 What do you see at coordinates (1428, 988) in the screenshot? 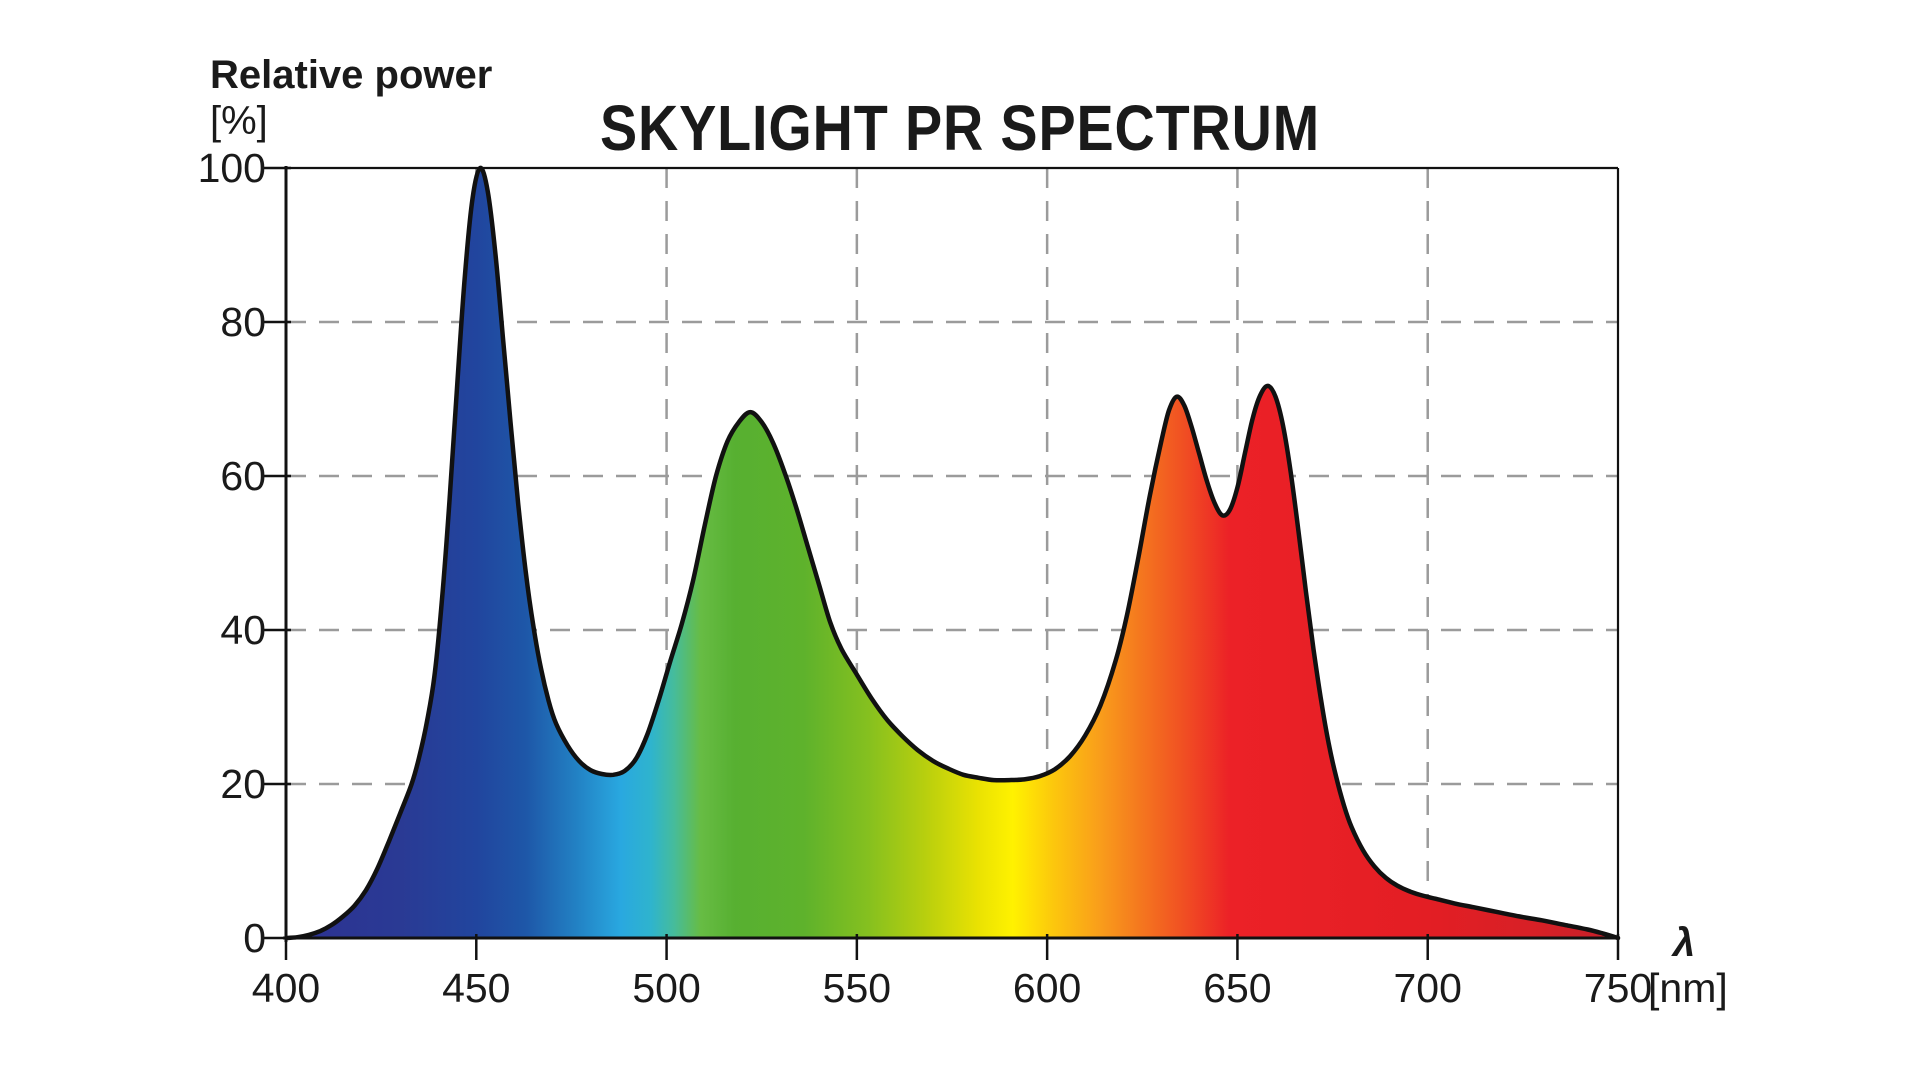
I see `x-tick-label: 700` at bounding box center [1428, 988].